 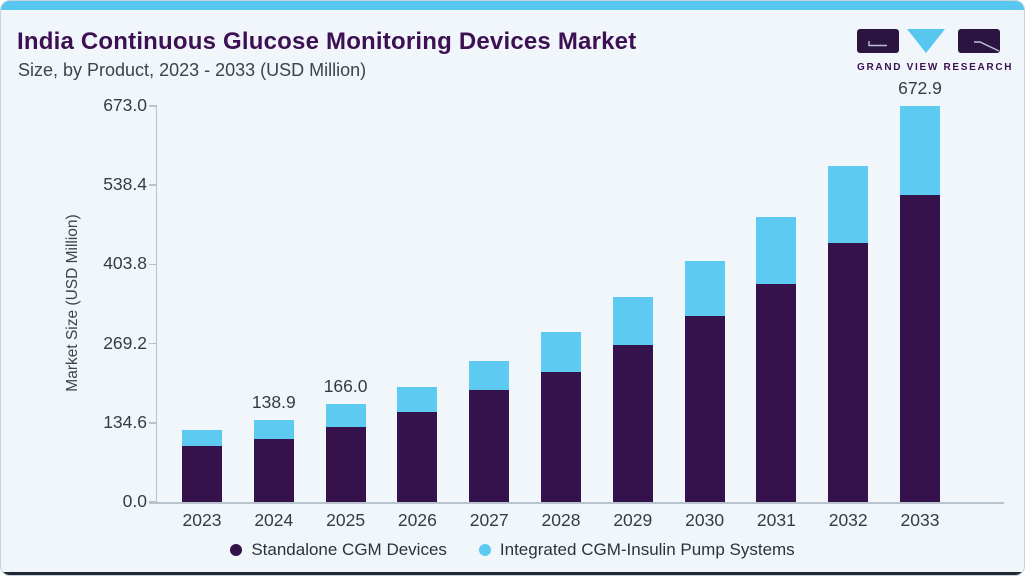 What do you see at coordinates (705, 520) in the screenshot?
I see `x-axis-tick-label: 2030` at bounding box center [705, 520].